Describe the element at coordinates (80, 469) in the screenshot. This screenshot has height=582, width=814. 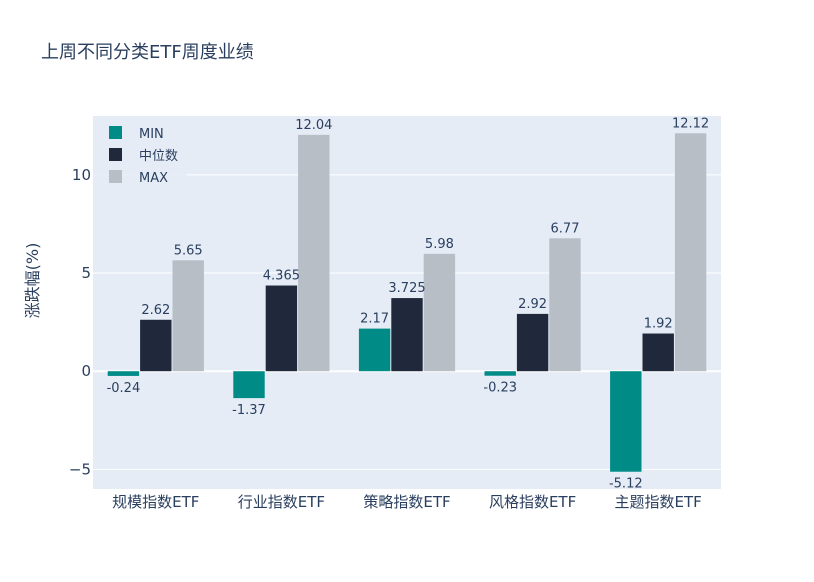
I see `y-tick-label: −5` at that location.